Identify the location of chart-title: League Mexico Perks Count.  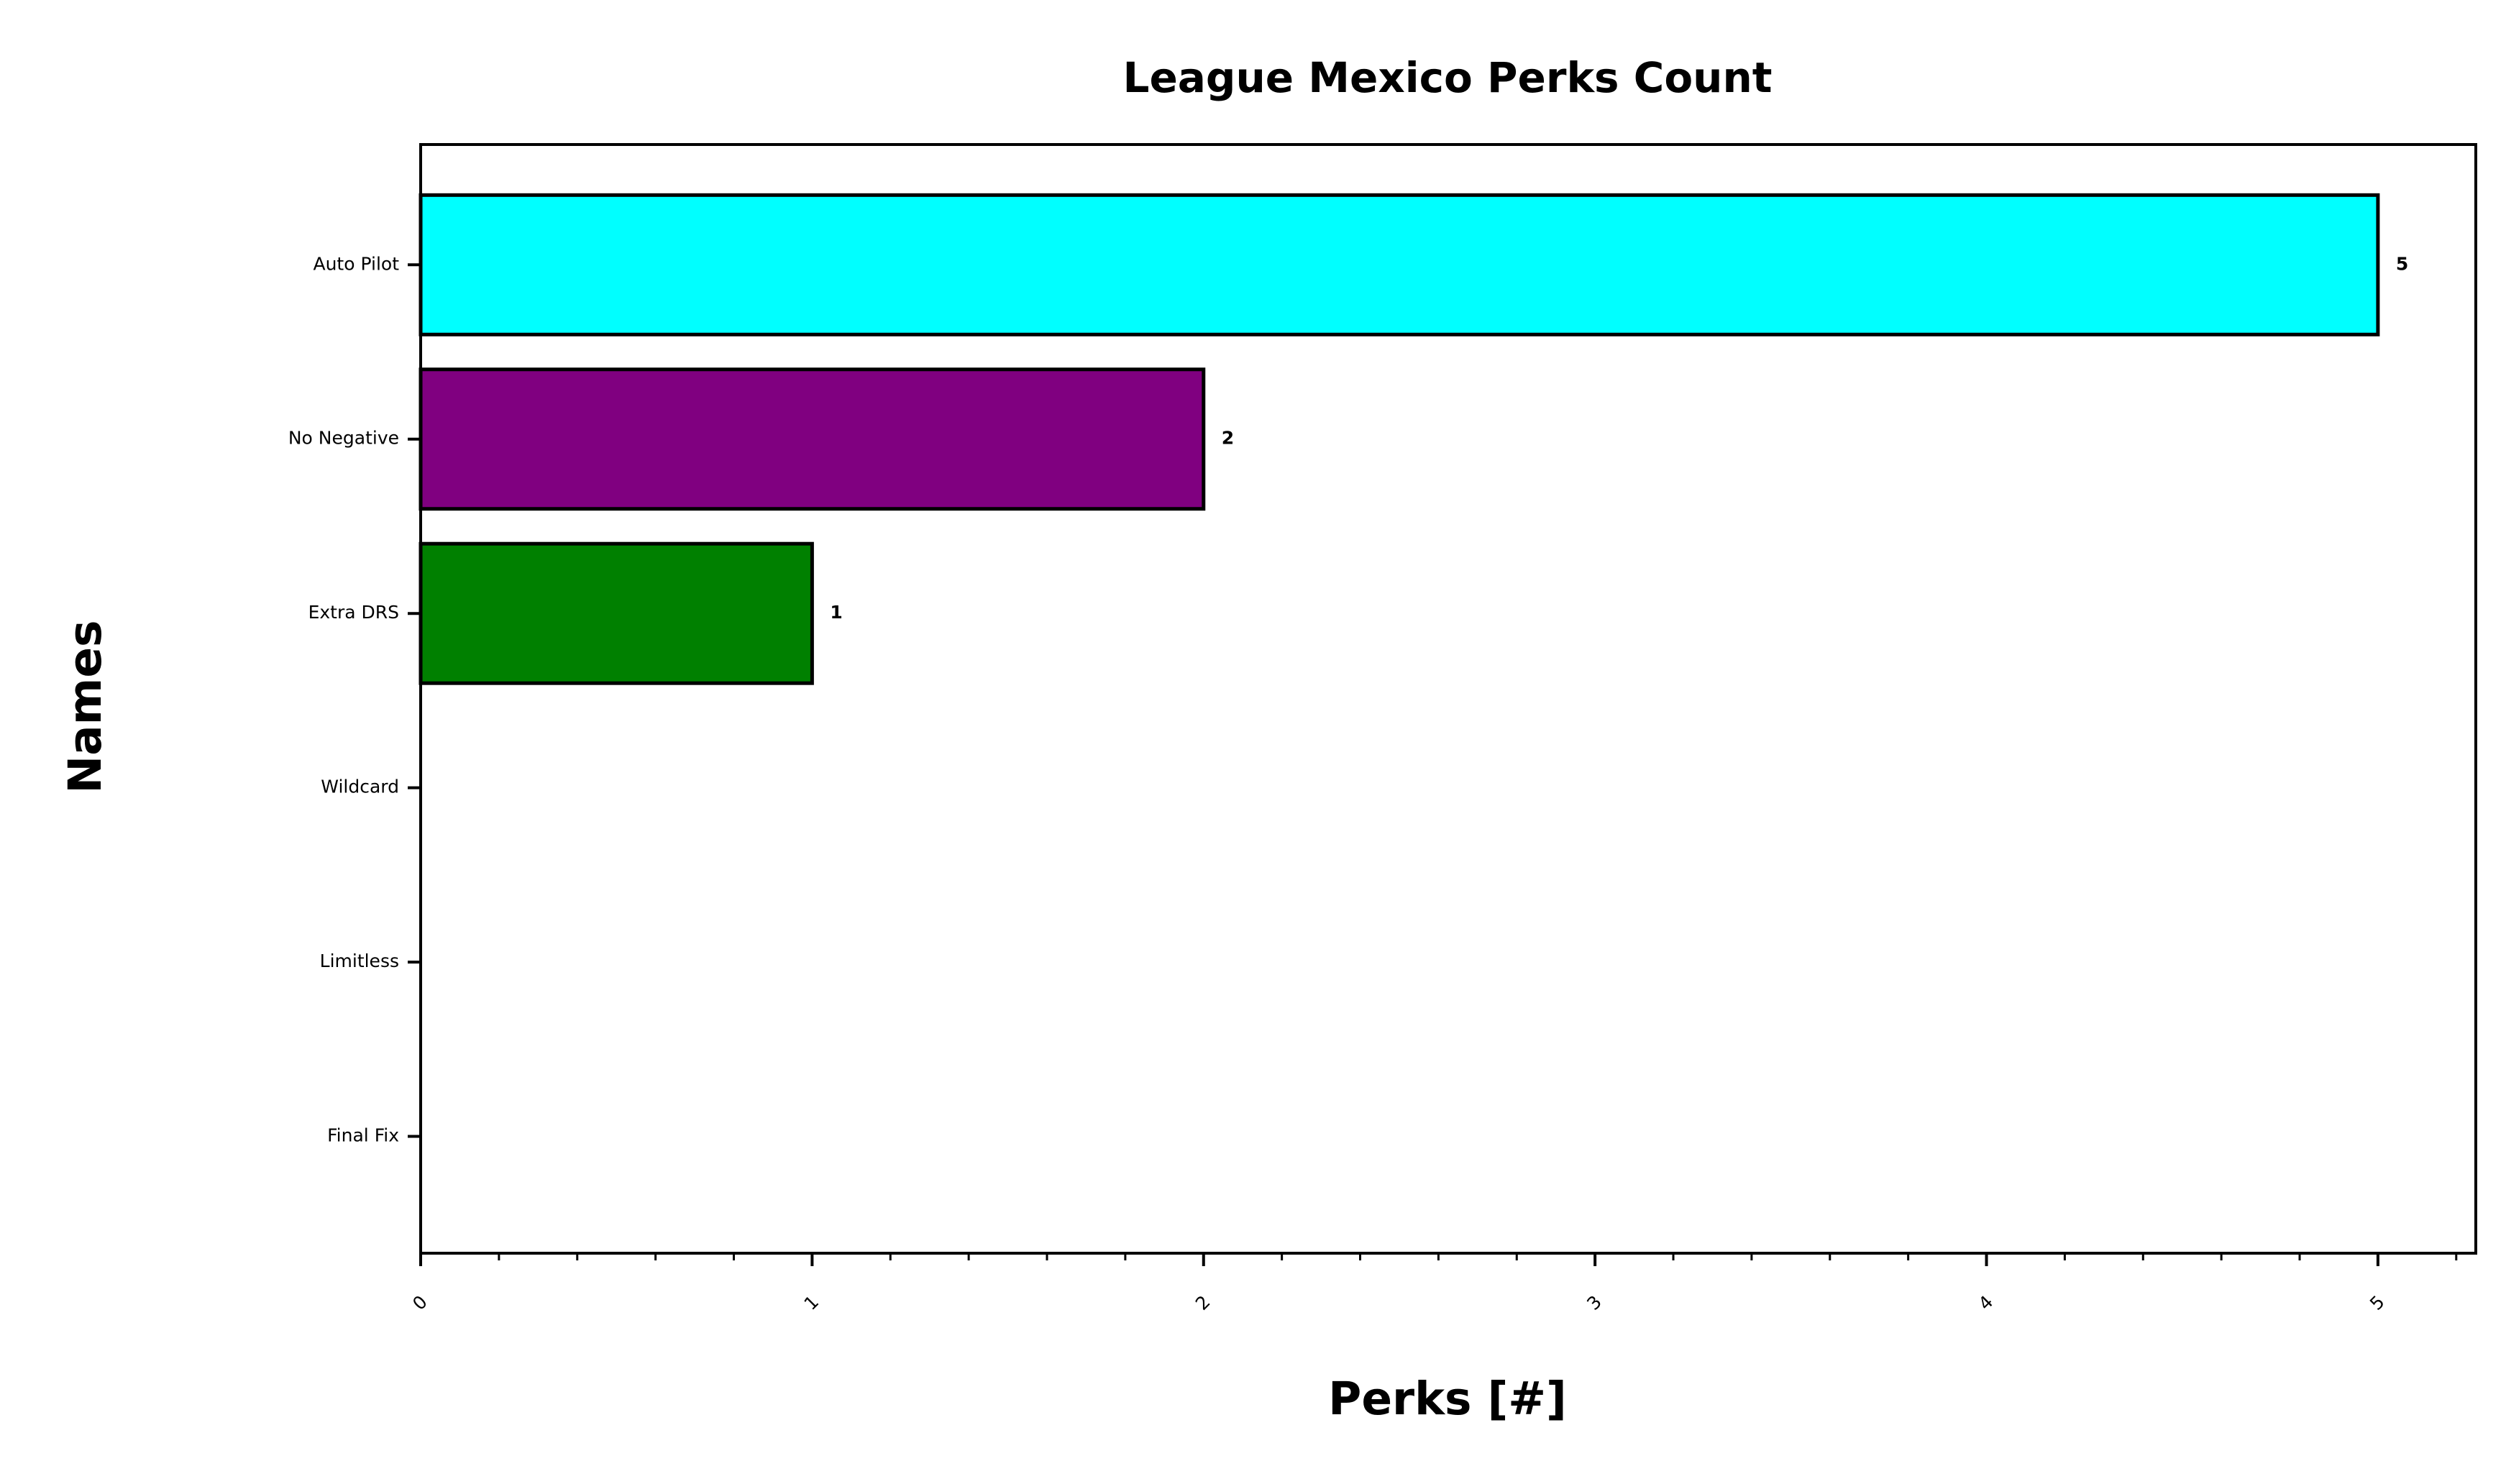
(1448, 77).